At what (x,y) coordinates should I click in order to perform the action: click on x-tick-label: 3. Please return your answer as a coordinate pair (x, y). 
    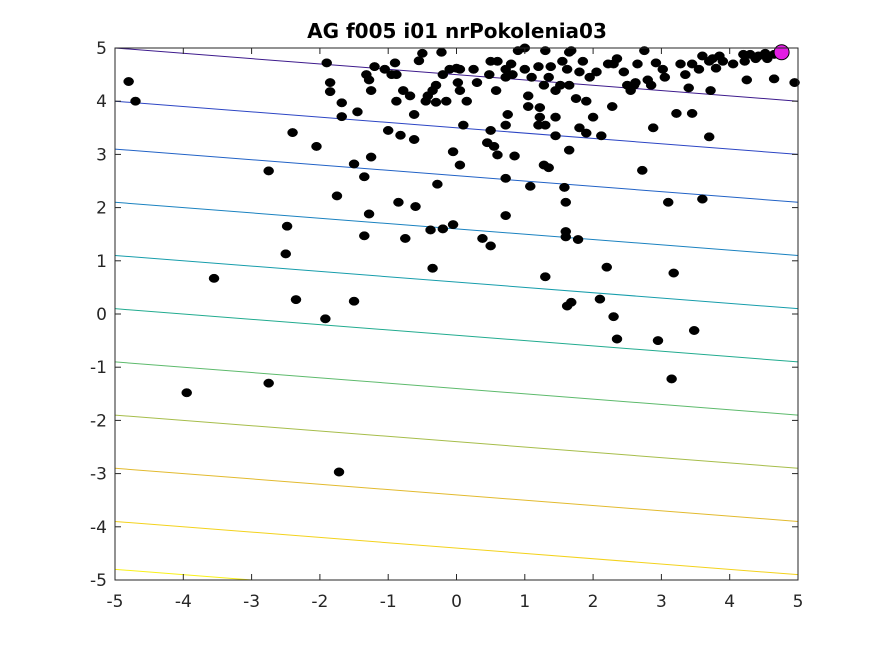
    Looking at the image, I should click on (661, 602).